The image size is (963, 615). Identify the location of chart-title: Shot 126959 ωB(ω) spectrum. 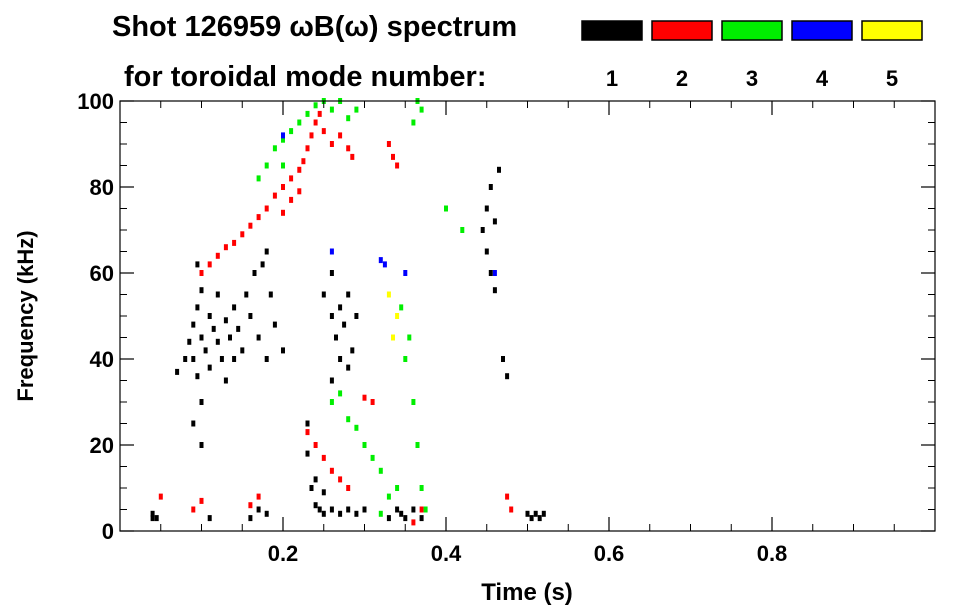
(314, 27).